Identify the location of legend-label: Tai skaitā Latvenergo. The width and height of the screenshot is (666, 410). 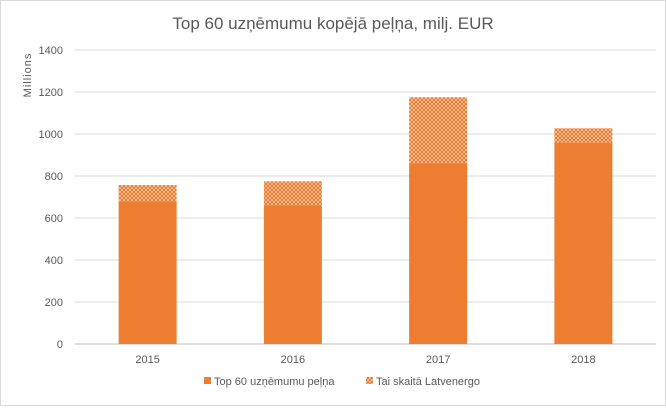
(428, 382).